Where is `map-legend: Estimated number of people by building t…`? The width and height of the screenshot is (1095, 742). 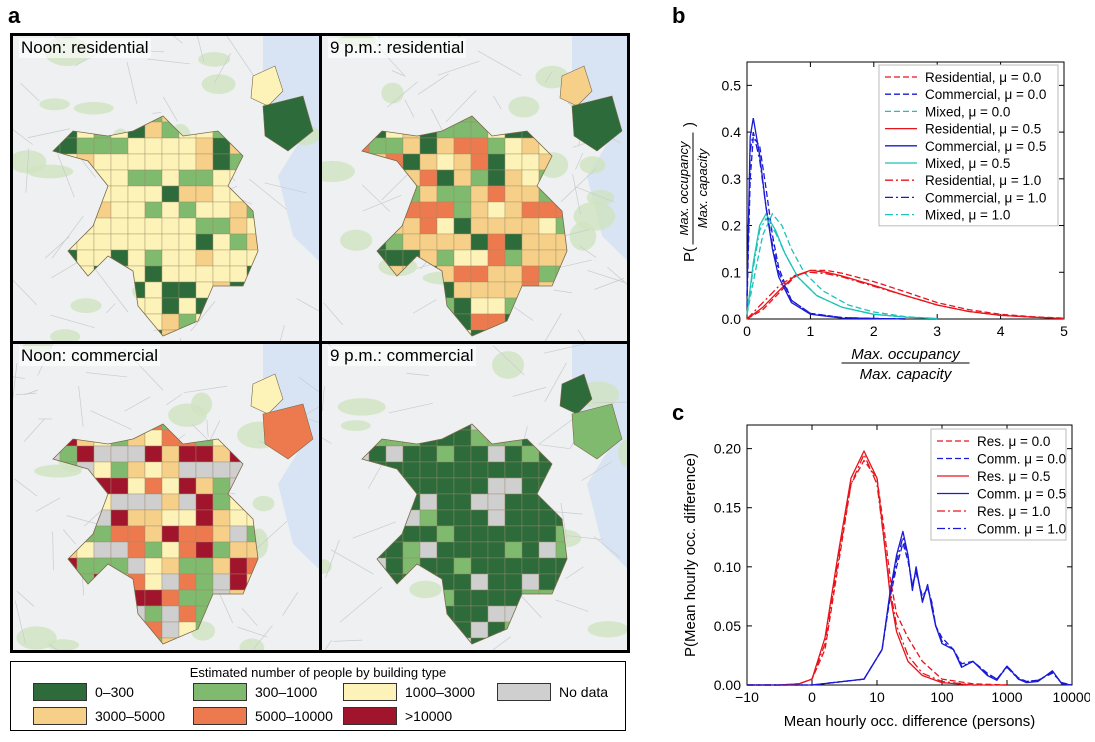
map-legend: Estimated number of people by building t… is located at coordinates (318, 696).